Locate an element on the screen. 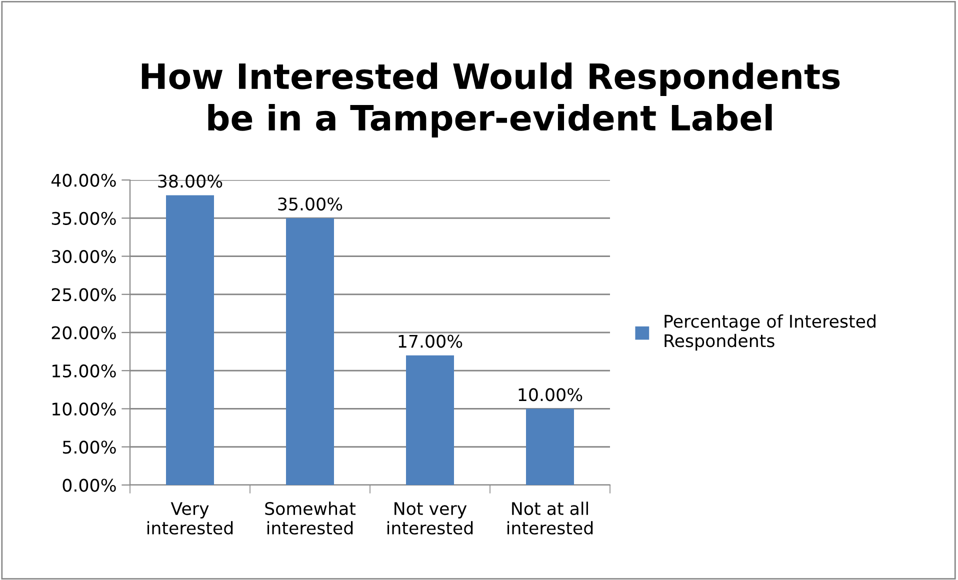 This screenshot has width=958, height=580. data-label: 38.00% is located at coordinates (190, 181).